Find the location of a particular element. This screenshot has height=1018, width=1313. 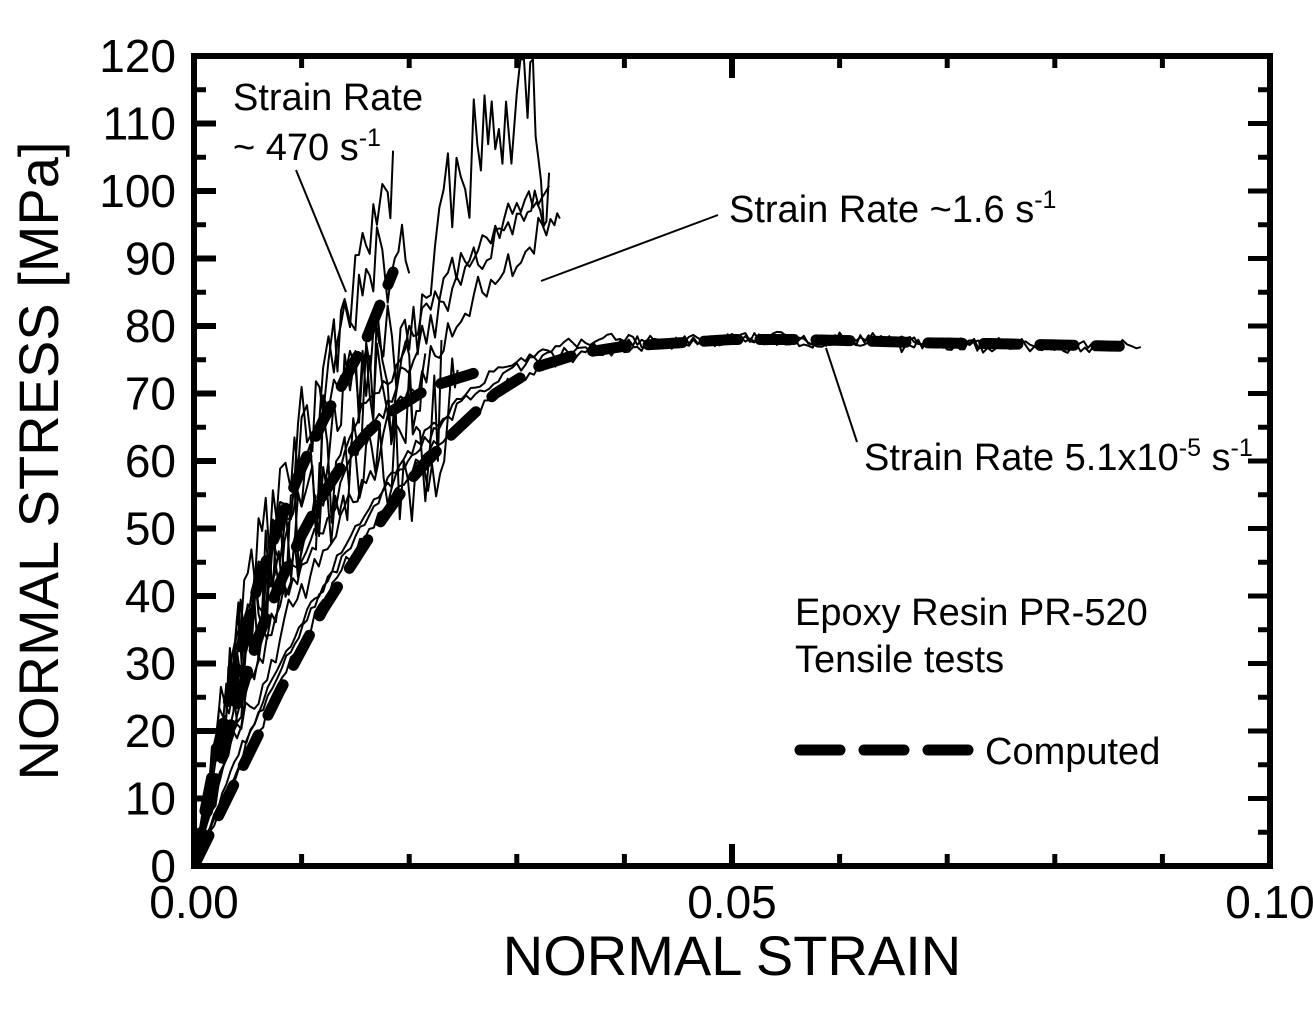

y-tick-label: 40 is located at coordinates (150, 596).